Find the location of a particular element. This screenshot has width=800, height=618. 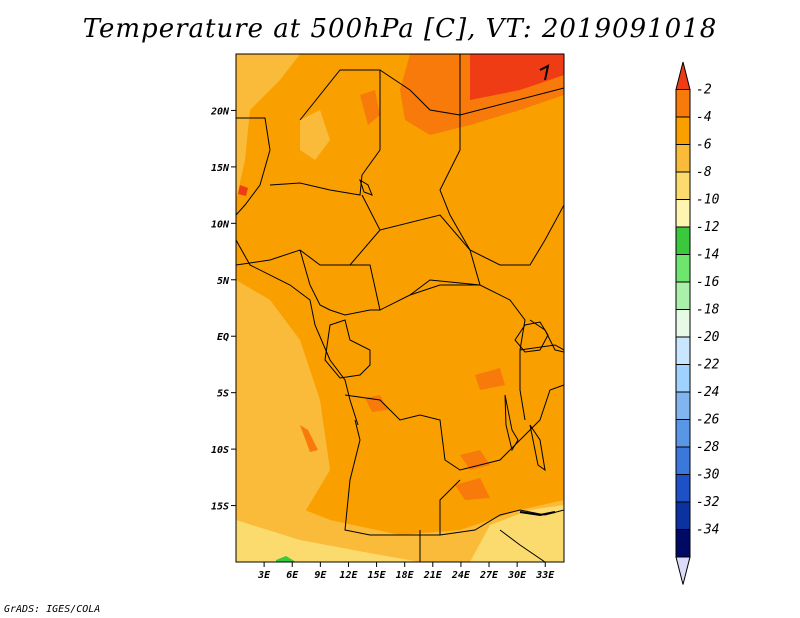

colorbar-bottom-arrow is located at coordinates (683, 570).